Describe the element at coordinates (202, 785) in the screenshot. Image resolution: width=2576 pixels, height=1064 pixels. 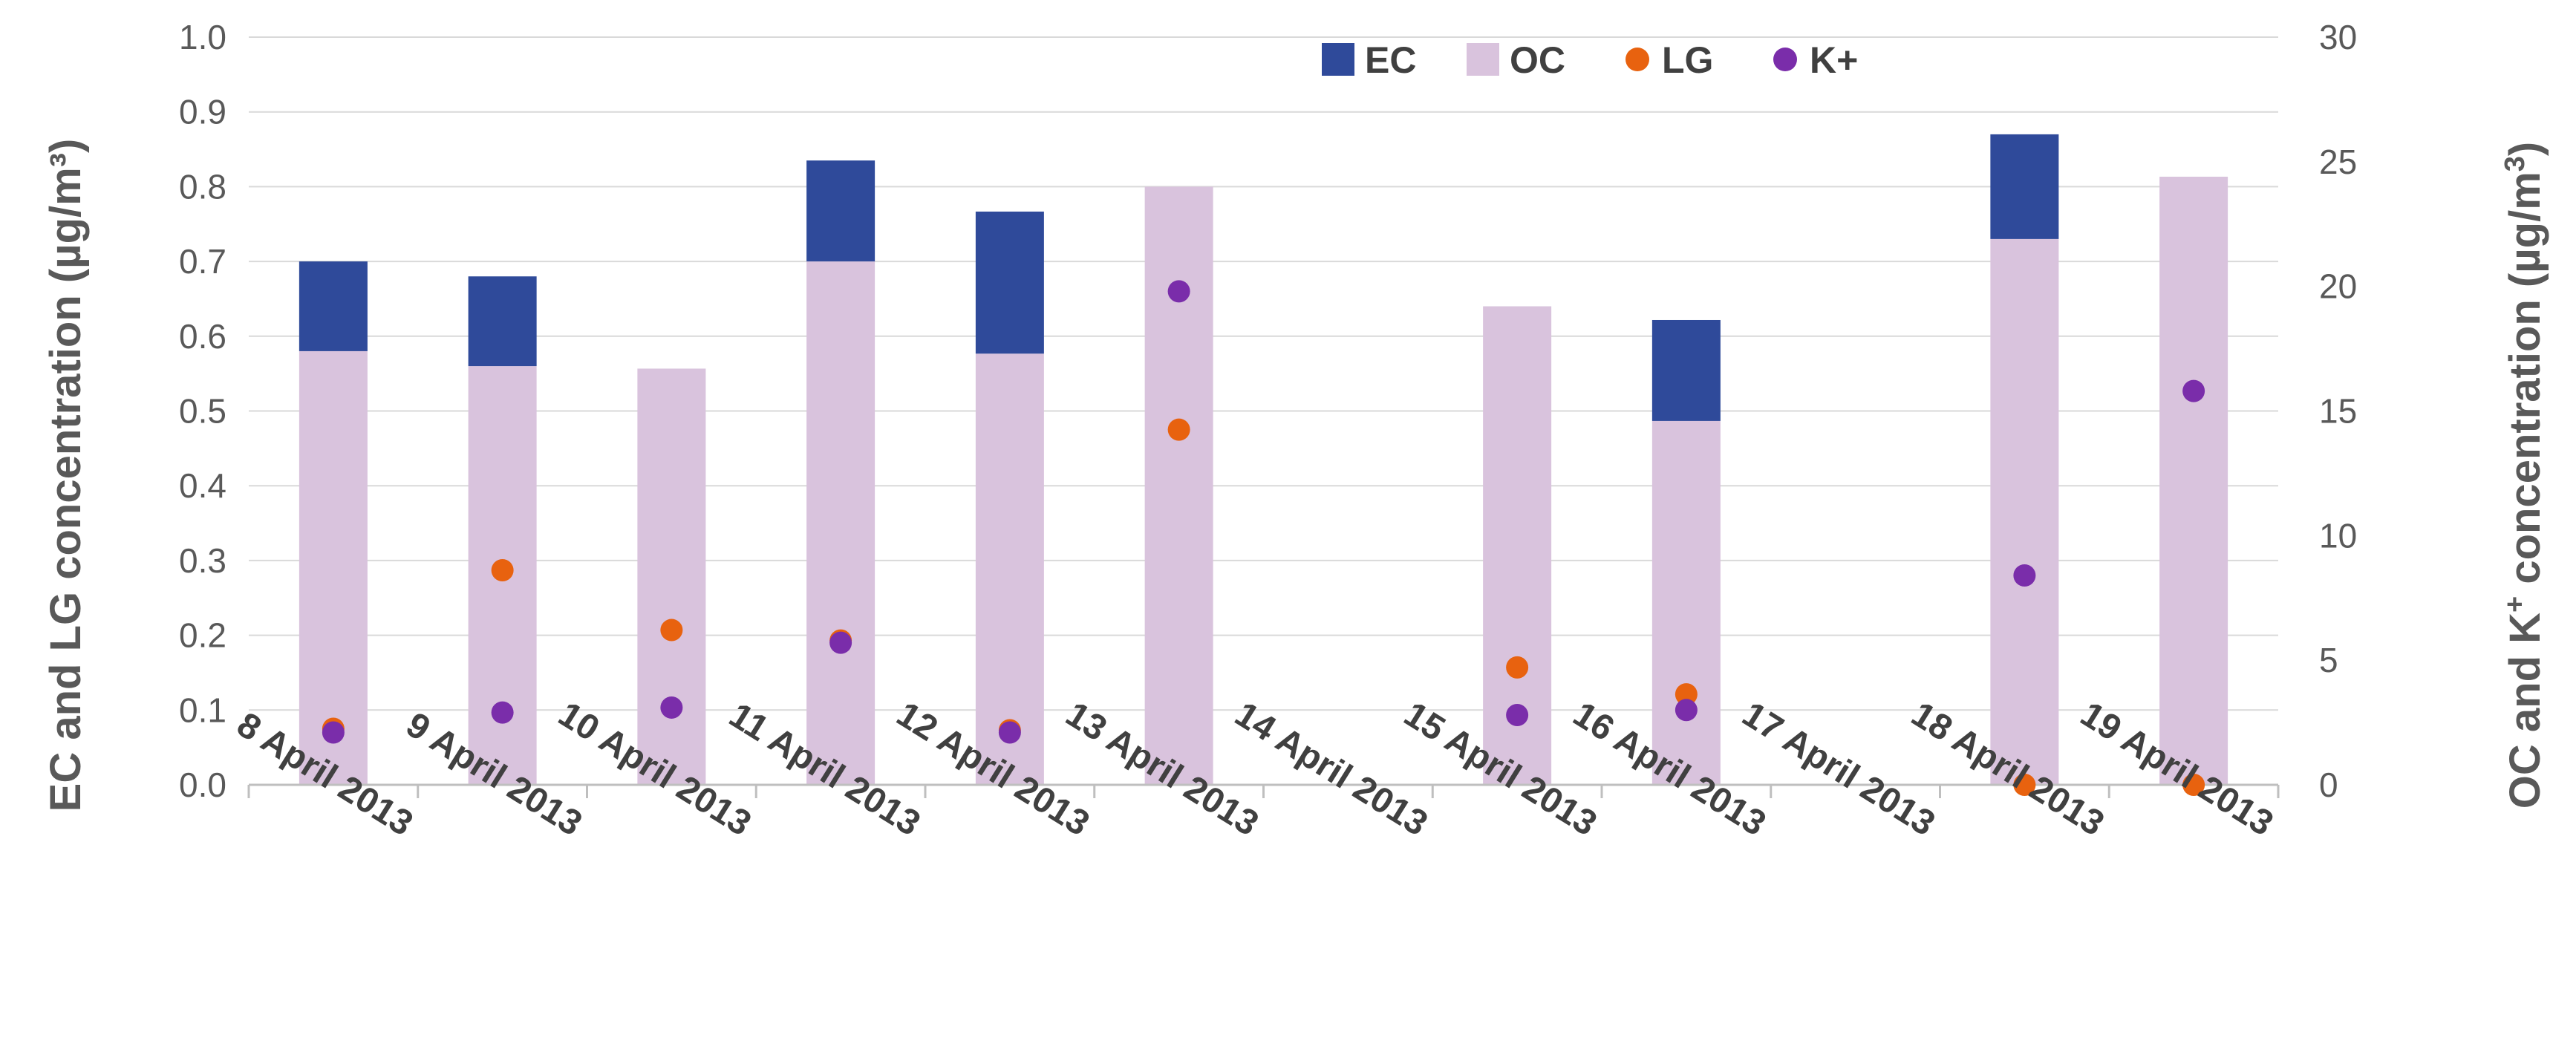
I see `left-tick-label: 0.0` at that location.